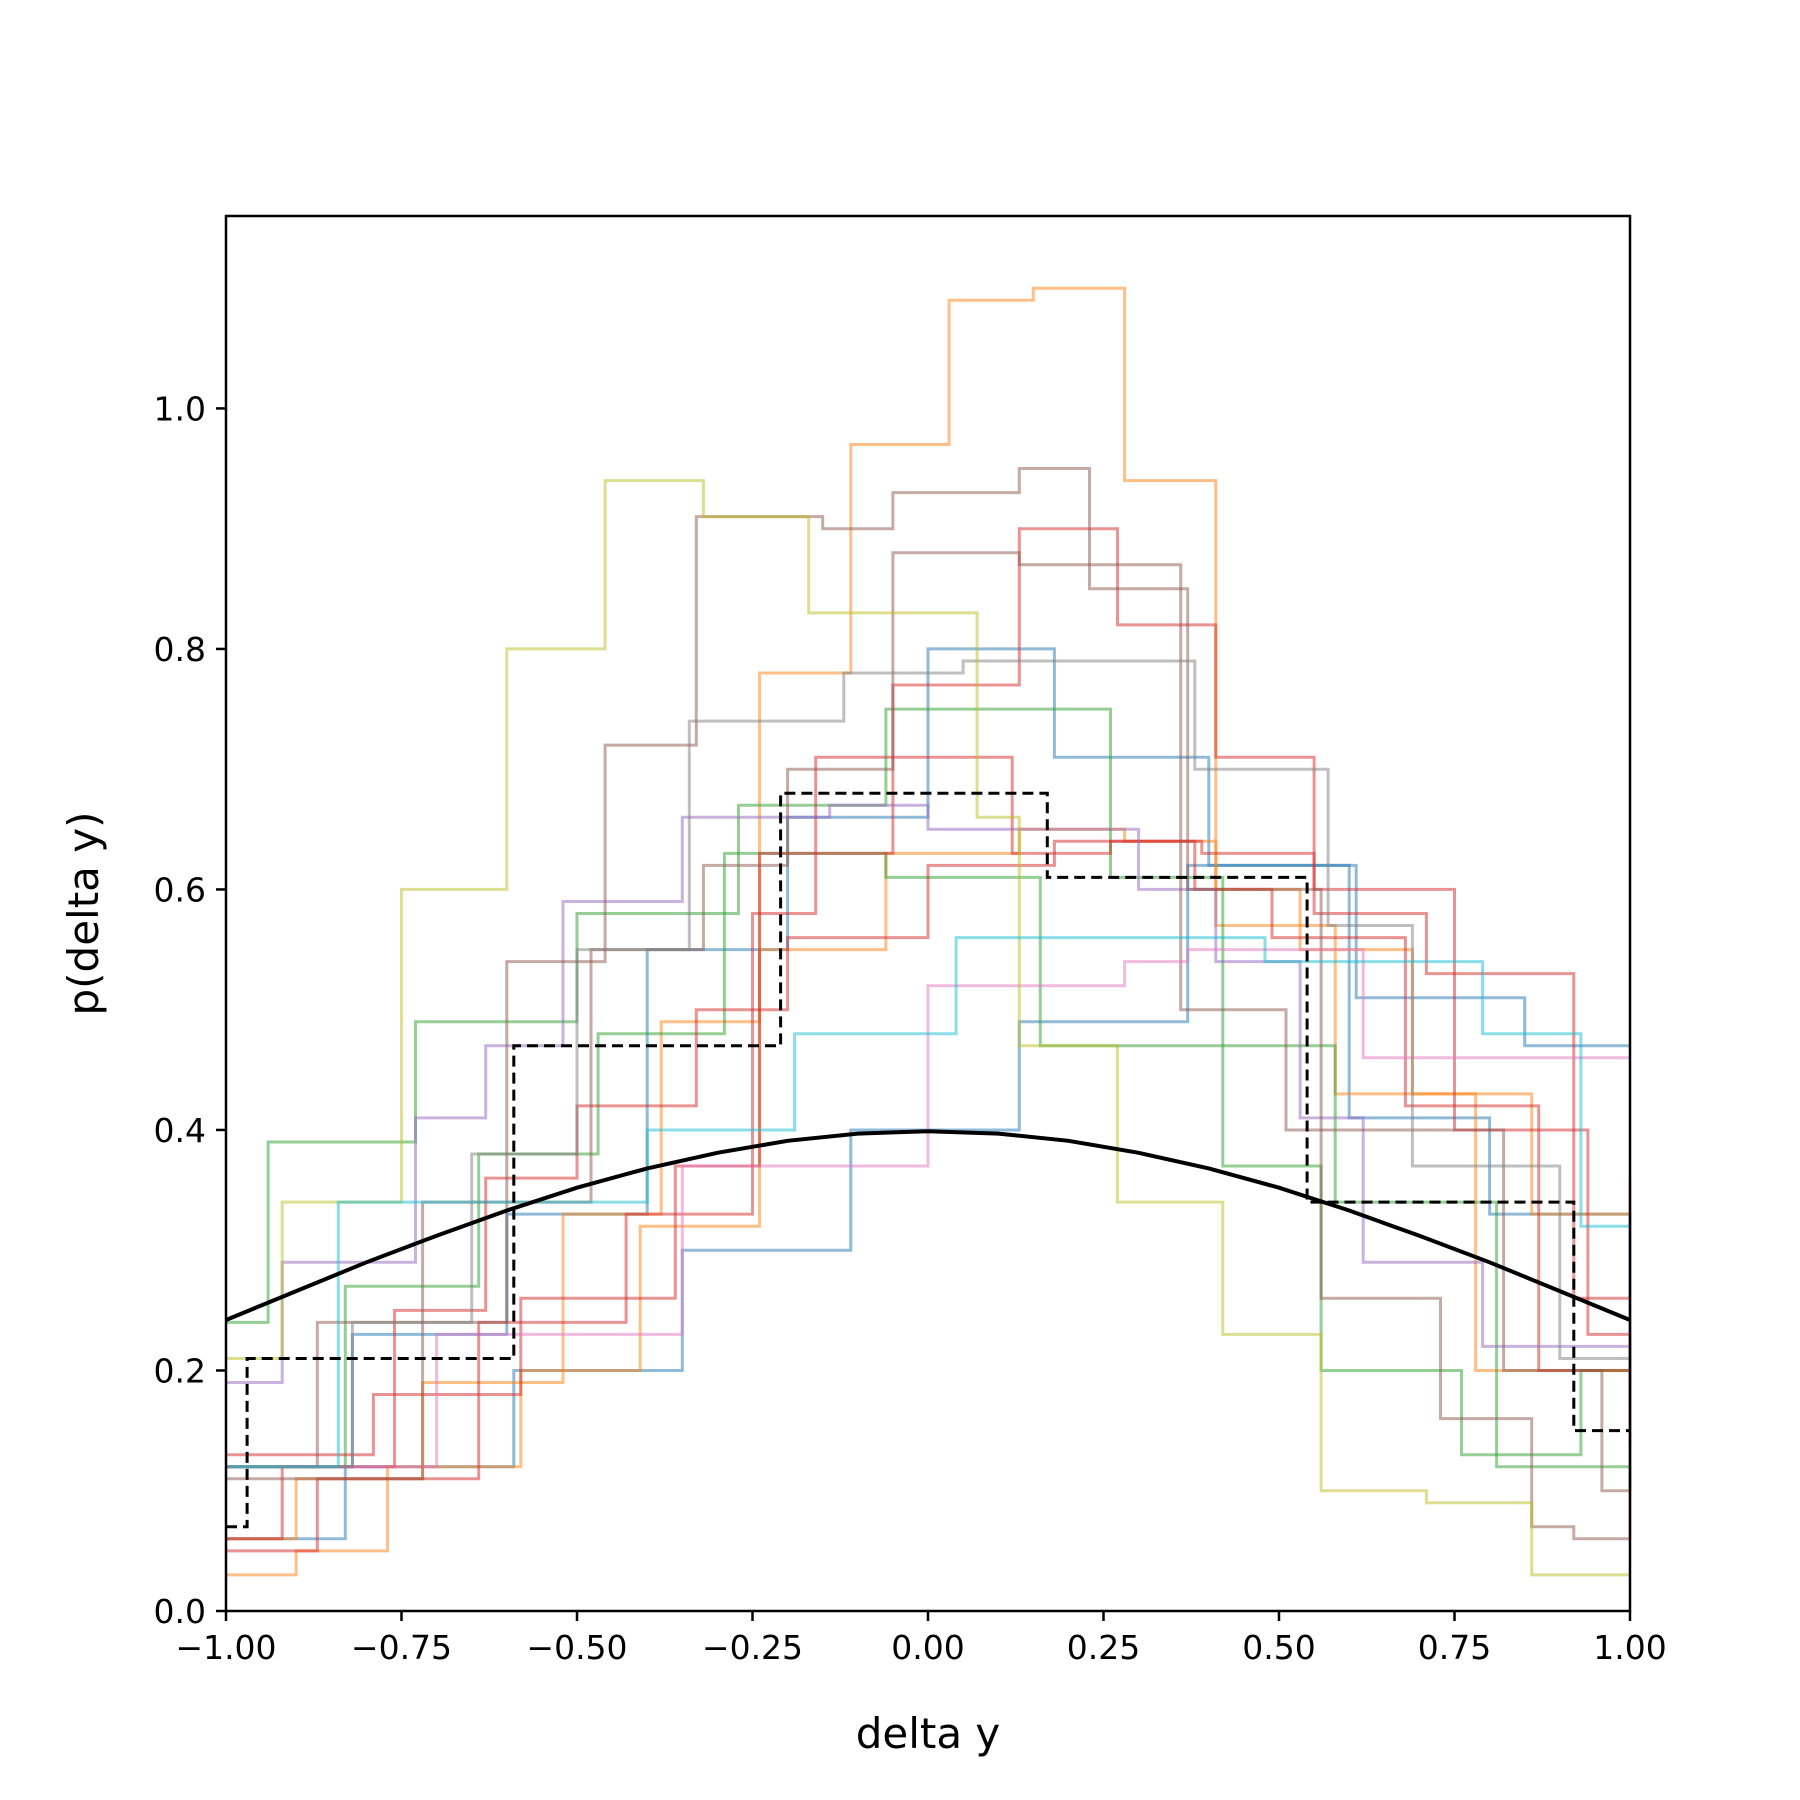 The width and height of the screenshot is (1800, 1800). Describe the element at coordinates (928, 1225) in the screenshot. I see `reference-curve` at that location.